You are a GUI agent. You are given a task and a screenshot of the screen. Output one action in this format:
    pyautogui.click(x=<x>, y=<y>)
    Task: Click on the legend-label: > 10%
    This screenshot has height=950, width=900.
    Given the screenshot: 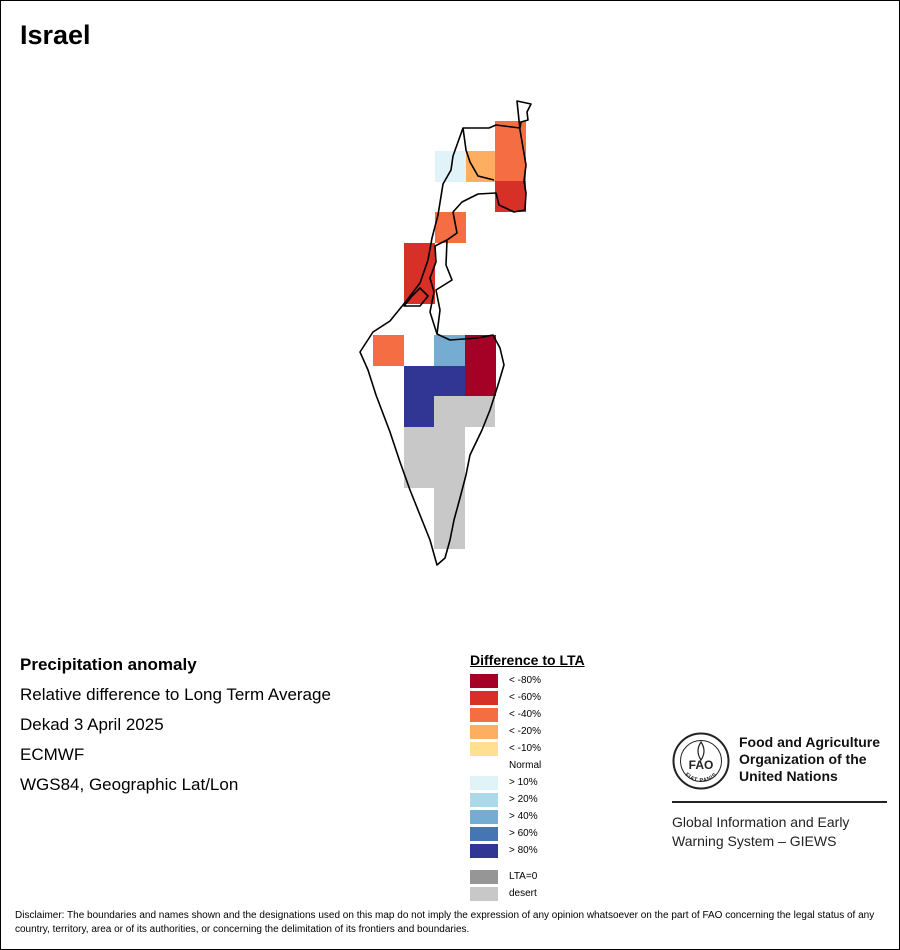 What is the action you would take?
    pyautogui.click(x=523, y=782)
    